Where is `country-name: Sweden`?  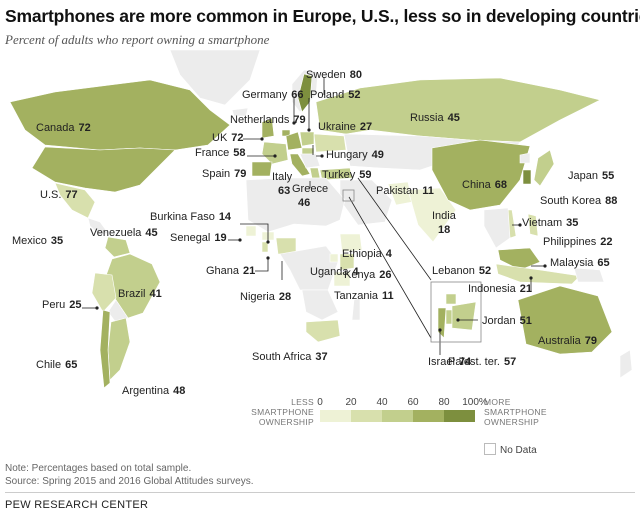 country-name: Sweden is located at coordinates (326, 75).